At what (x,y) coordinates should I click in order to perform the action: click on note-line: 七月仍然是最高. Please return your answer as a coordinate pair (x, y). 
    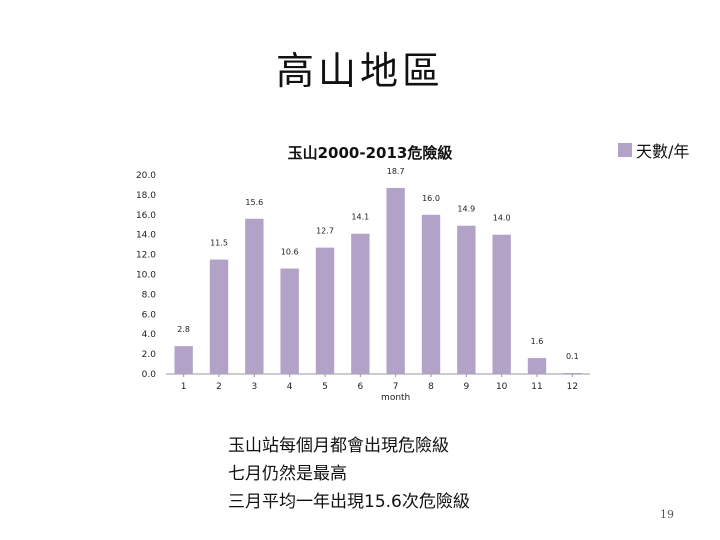
    Looking at the image, I should click on (287, 474).